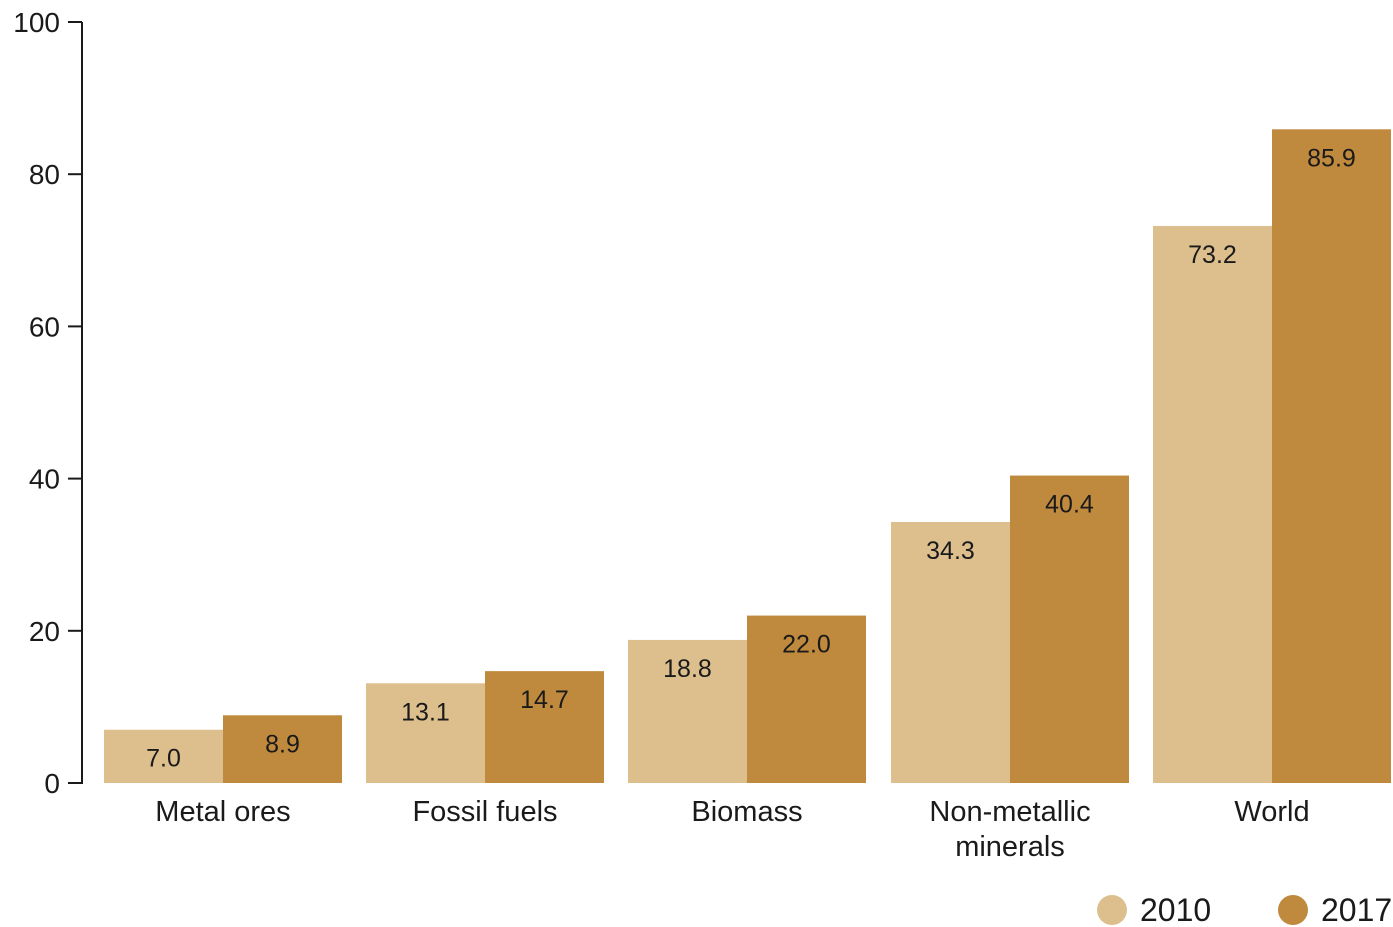 The image size is (1393, 927). Describe the element at coordinates (44, 174) in the screenshot. I see `y-tick-label: 80` at that location.